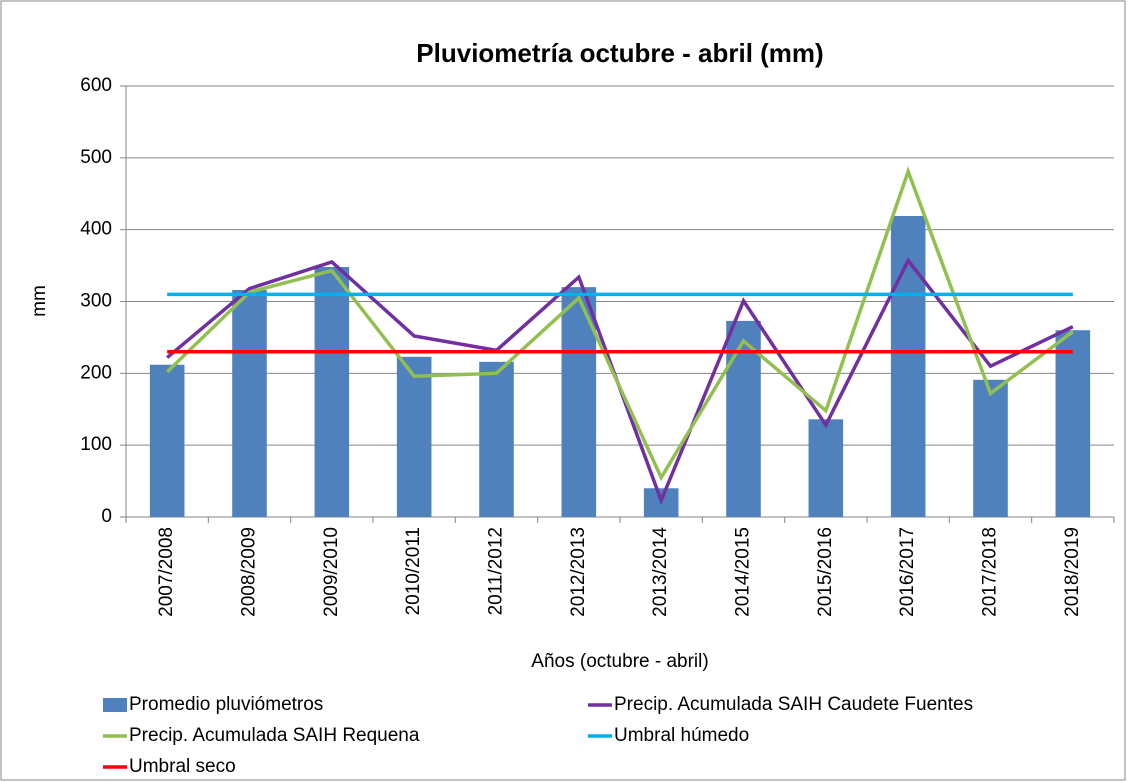 The width and height of the screenshot is (1134, 782). Describe the element at coordinates (743, 572) in the screenshot. I see `x-tick-label: 2014/2015` at that location.